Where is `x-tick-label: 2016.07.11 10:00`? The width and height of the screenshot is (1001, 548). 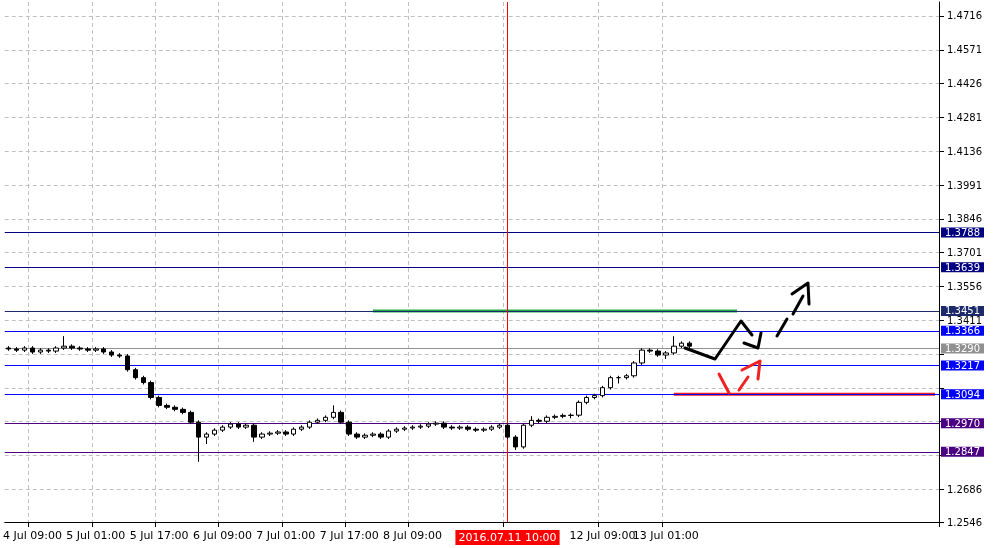 x-tick-label: 2016.07.11 10:00 is located at coordinates (507, 537).